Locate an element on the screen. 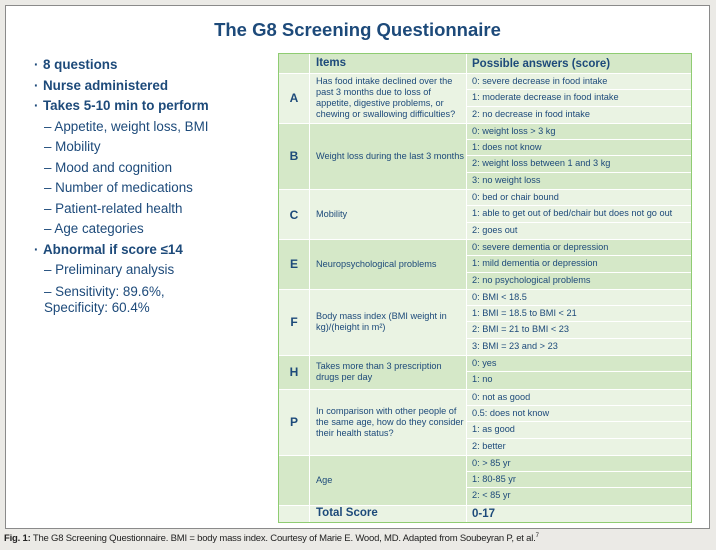 This screenshot has width=716, height=550. bullet-item: · Nurse administered is located at coordinates (159, 86).